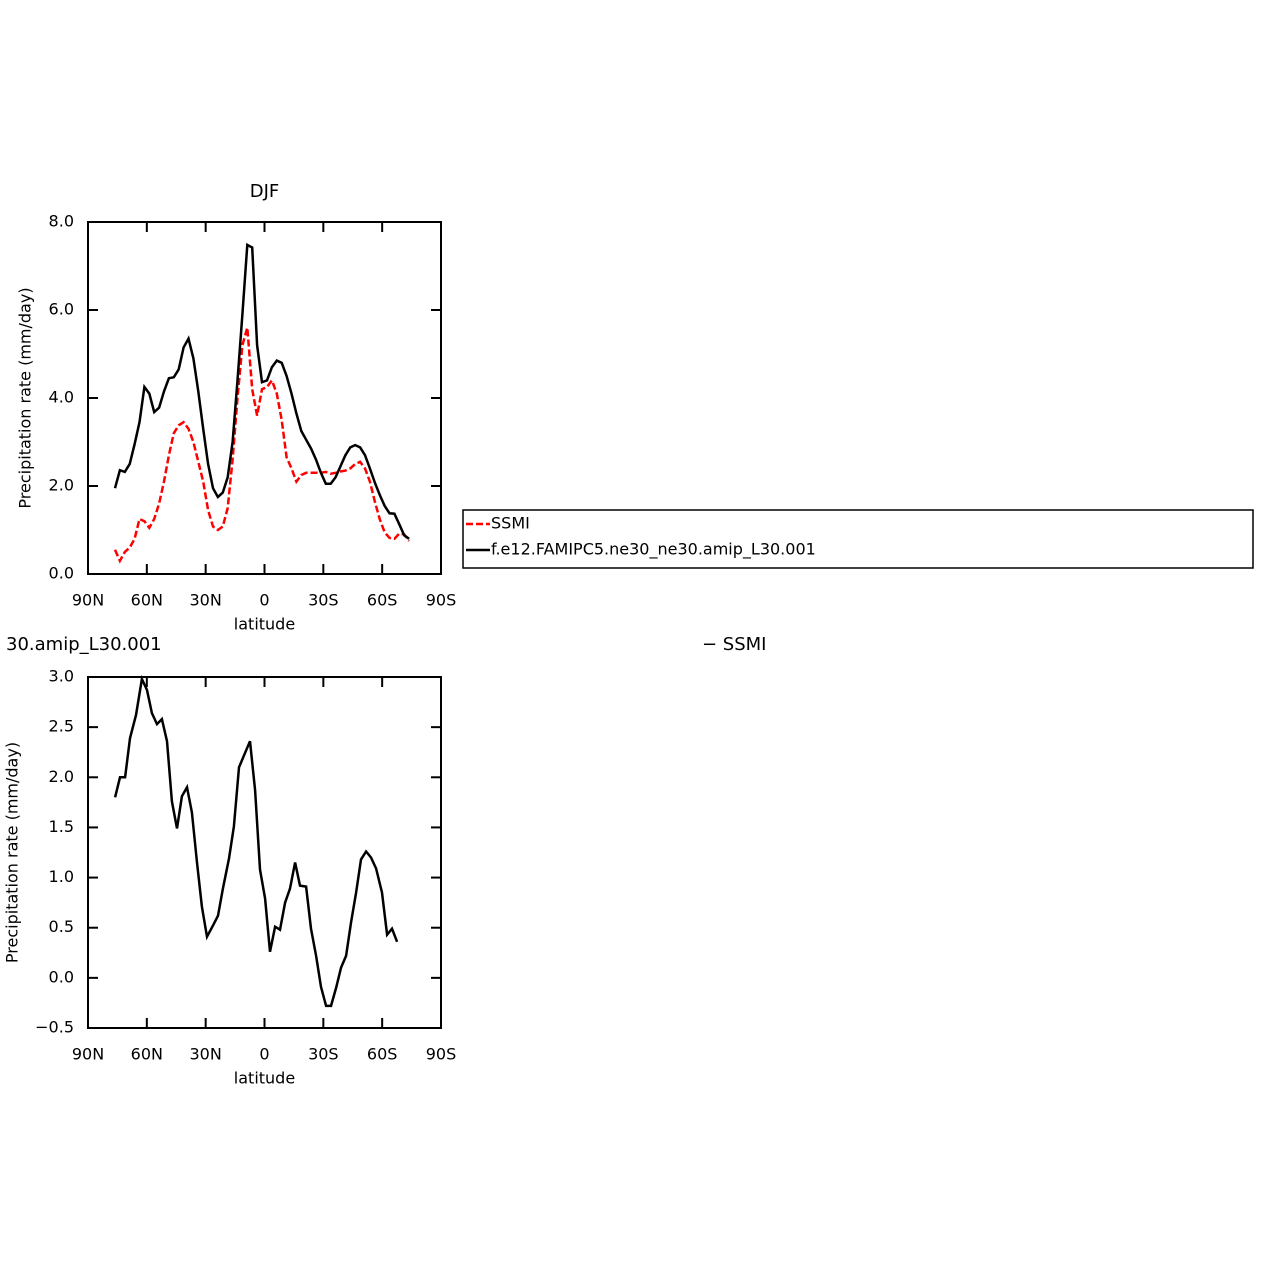  What do you see at coordinates (61, 676) in the screenshot?
I see `y-tick-label: 3.0` at bounding box center [61, 676].